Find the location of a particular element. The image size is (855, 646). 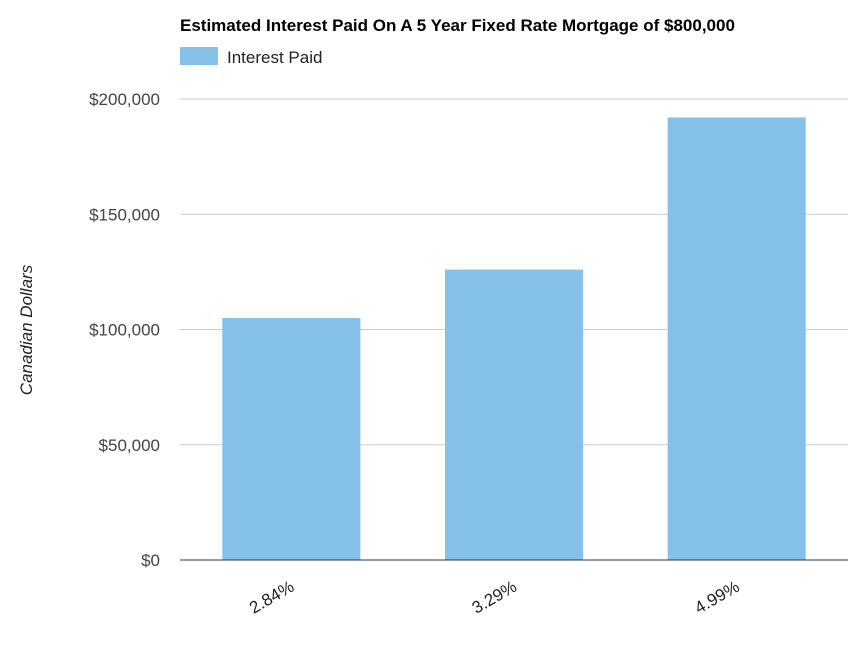

legend: Interest Paid is located at coordinates (251, 57).